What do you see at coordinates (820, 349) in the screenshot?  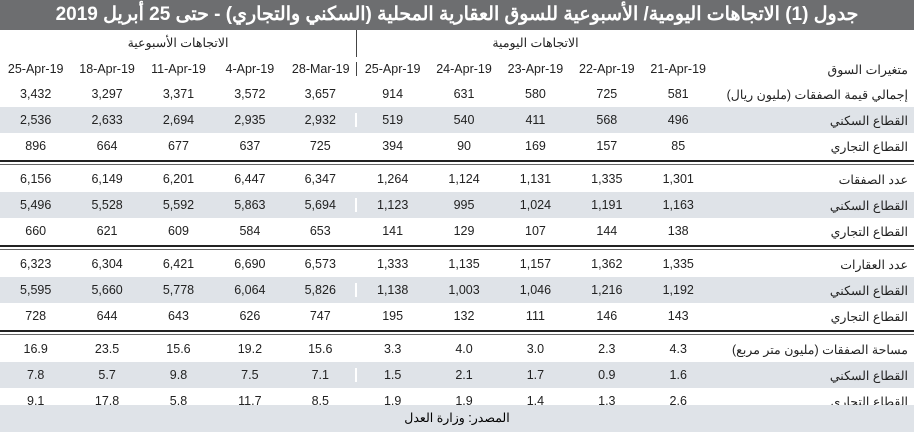 I see `row-label: مساحة الصفقات (مليون متر مربع)` at bounding box center [820, 349].